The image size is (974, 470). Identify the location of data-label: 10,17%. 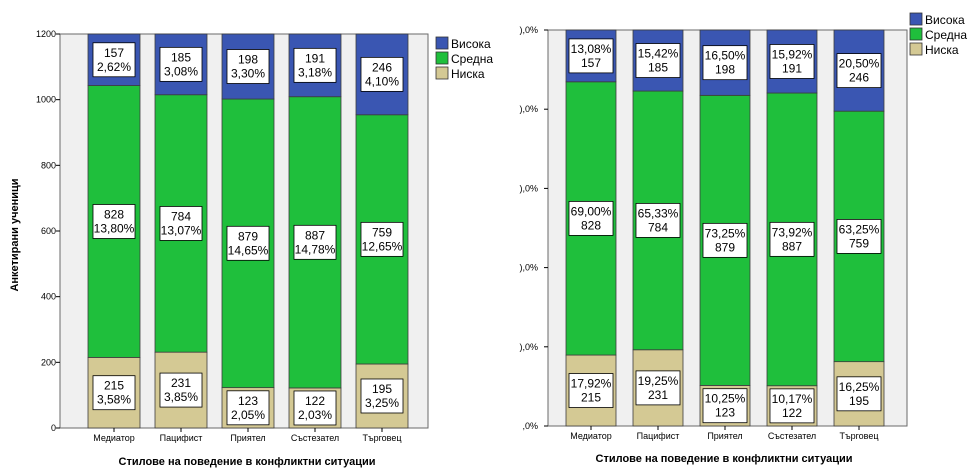
(792, 399).